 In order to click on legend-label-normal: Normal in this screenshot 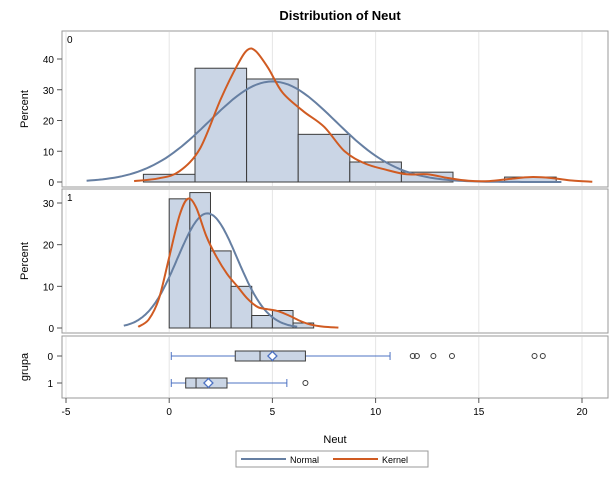, I will do `click(304, 460)`.